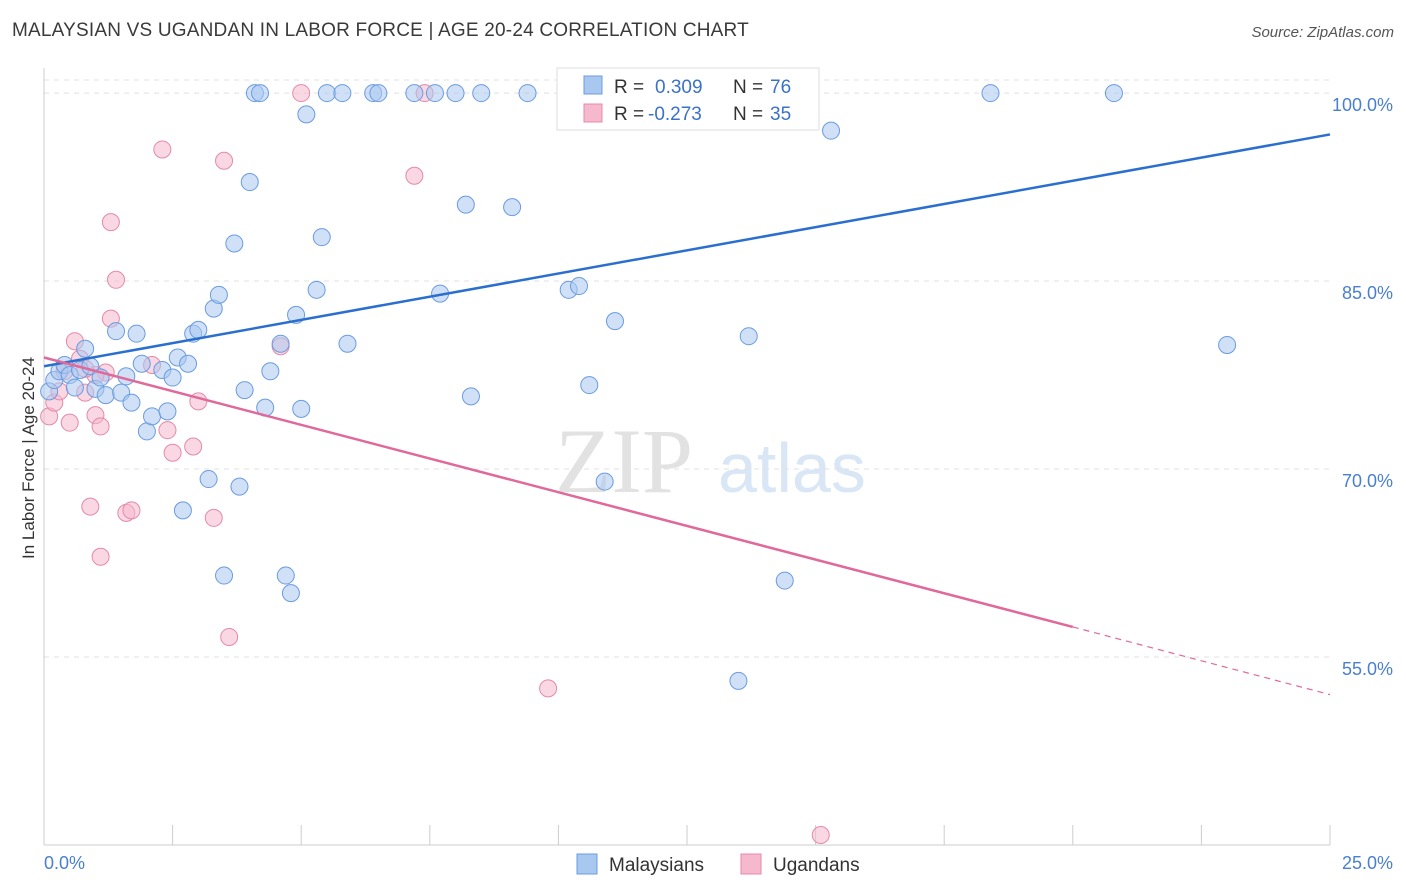 The image size is (1406, 892). Describe the element at coordinates (679, 87) in the screenshot. I see `legend-r-value-malaysians: 0.309` at that location.